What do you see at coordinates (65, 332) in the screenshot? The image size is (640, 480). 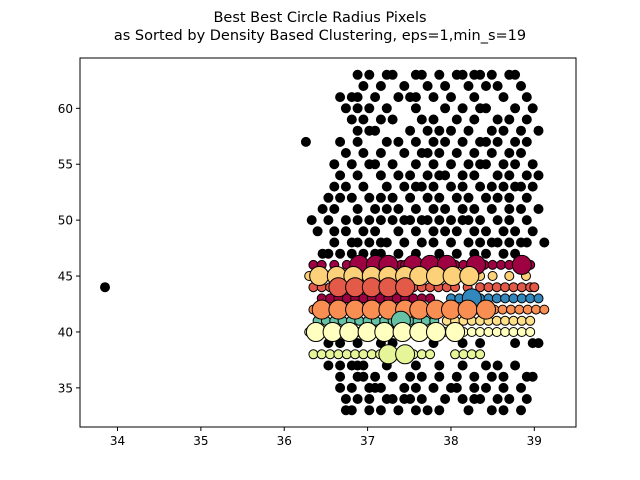 I see `y-tick-label: 40` at bounding box center [65, 332].